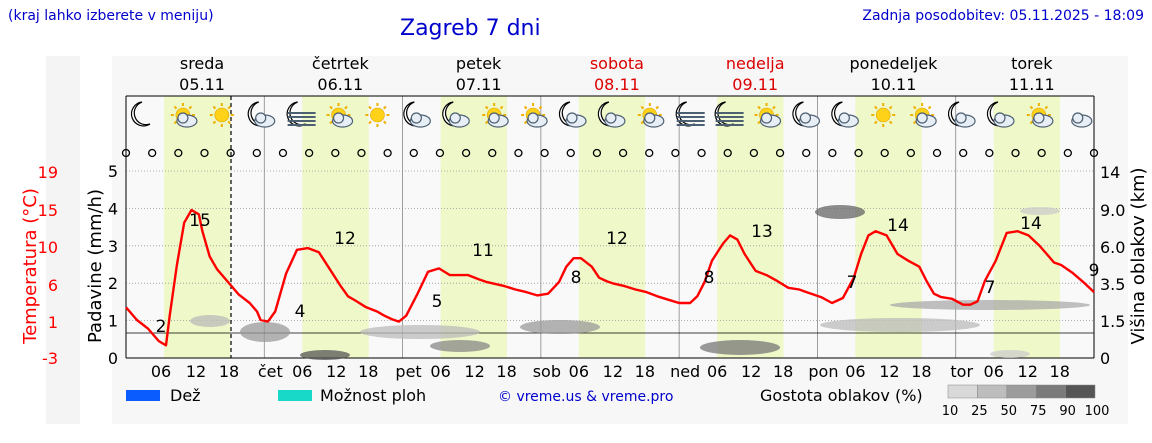 The image size is (1152, 443). I want to click on location-menu-hint: (kraj lahko izberete v meniju), so click(111, 16).